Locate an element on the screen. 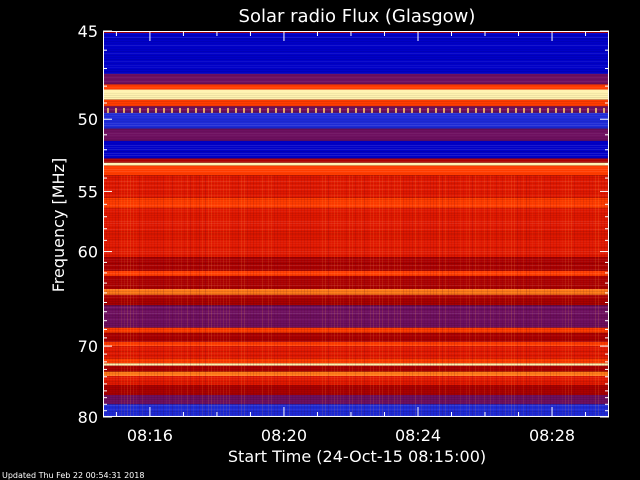  y-axis-label: Frequency [MHz] is located at coordinates (58, 225).